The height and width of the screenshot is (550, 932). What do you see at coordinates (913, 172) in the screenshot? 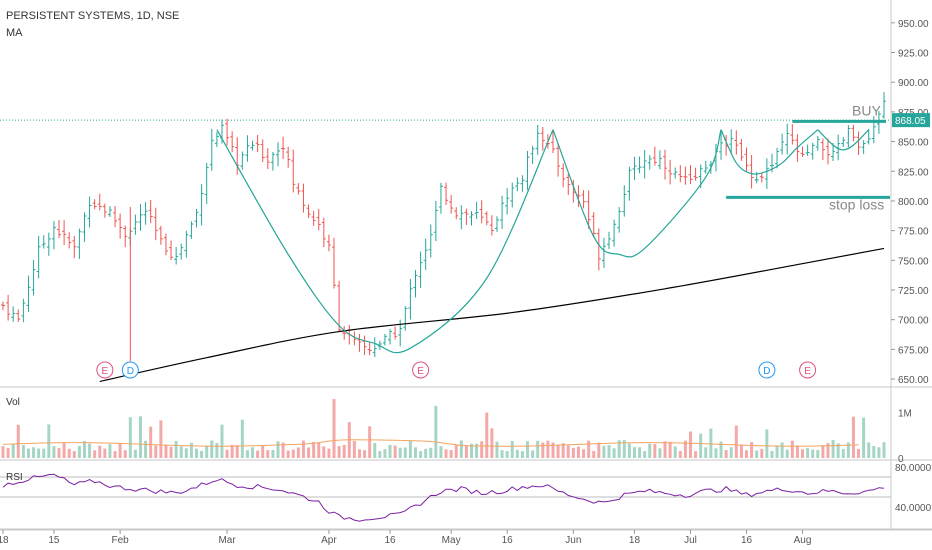
I see `price-tick-label: 825.00` at bounding box center [913, 172].